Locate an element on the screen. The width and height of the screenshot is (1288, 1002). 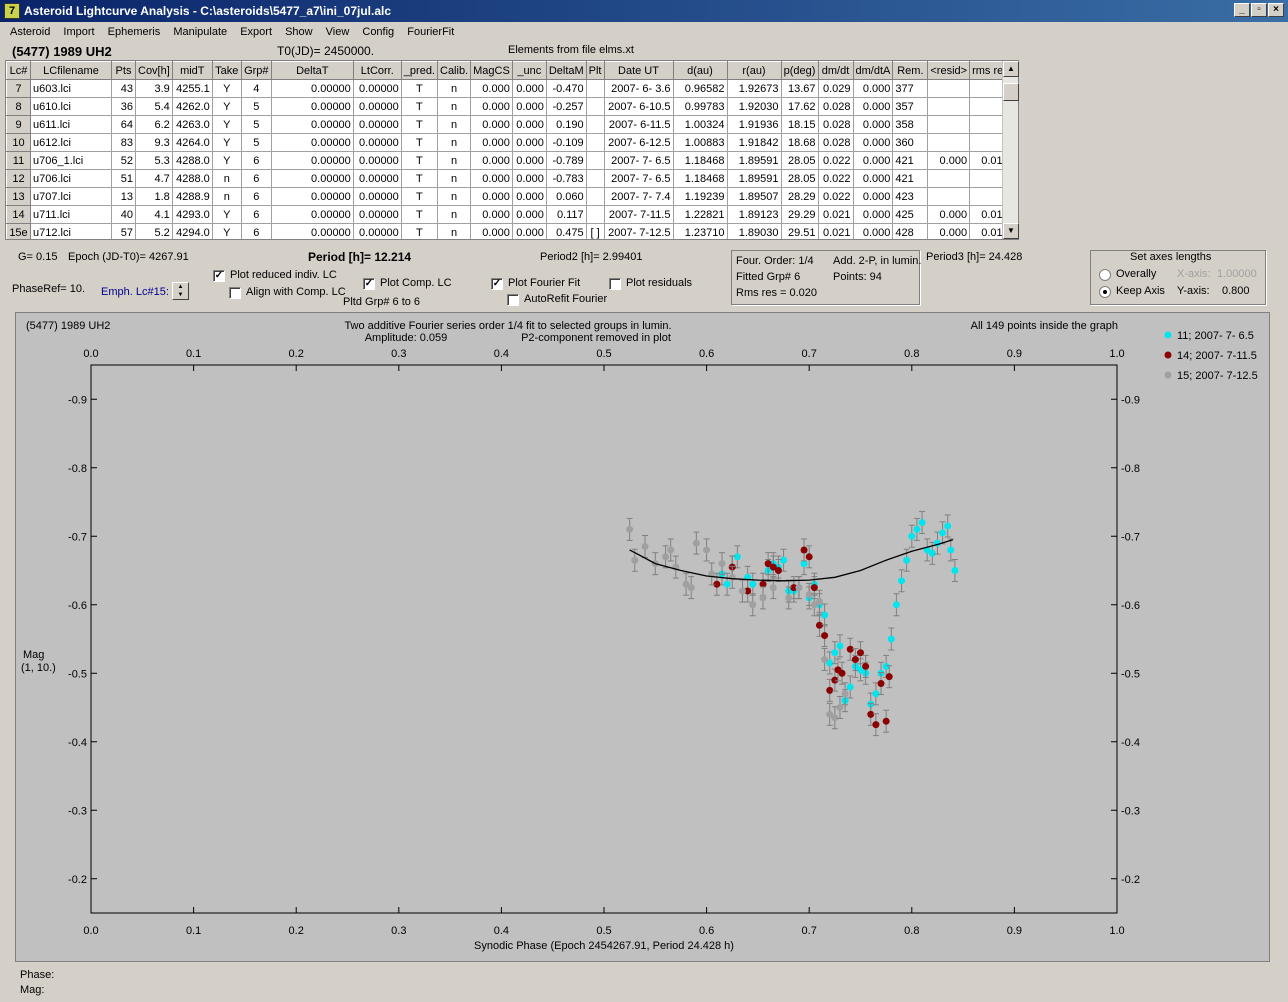
table-cell: 0.028 is located at coordinates (835, 124).